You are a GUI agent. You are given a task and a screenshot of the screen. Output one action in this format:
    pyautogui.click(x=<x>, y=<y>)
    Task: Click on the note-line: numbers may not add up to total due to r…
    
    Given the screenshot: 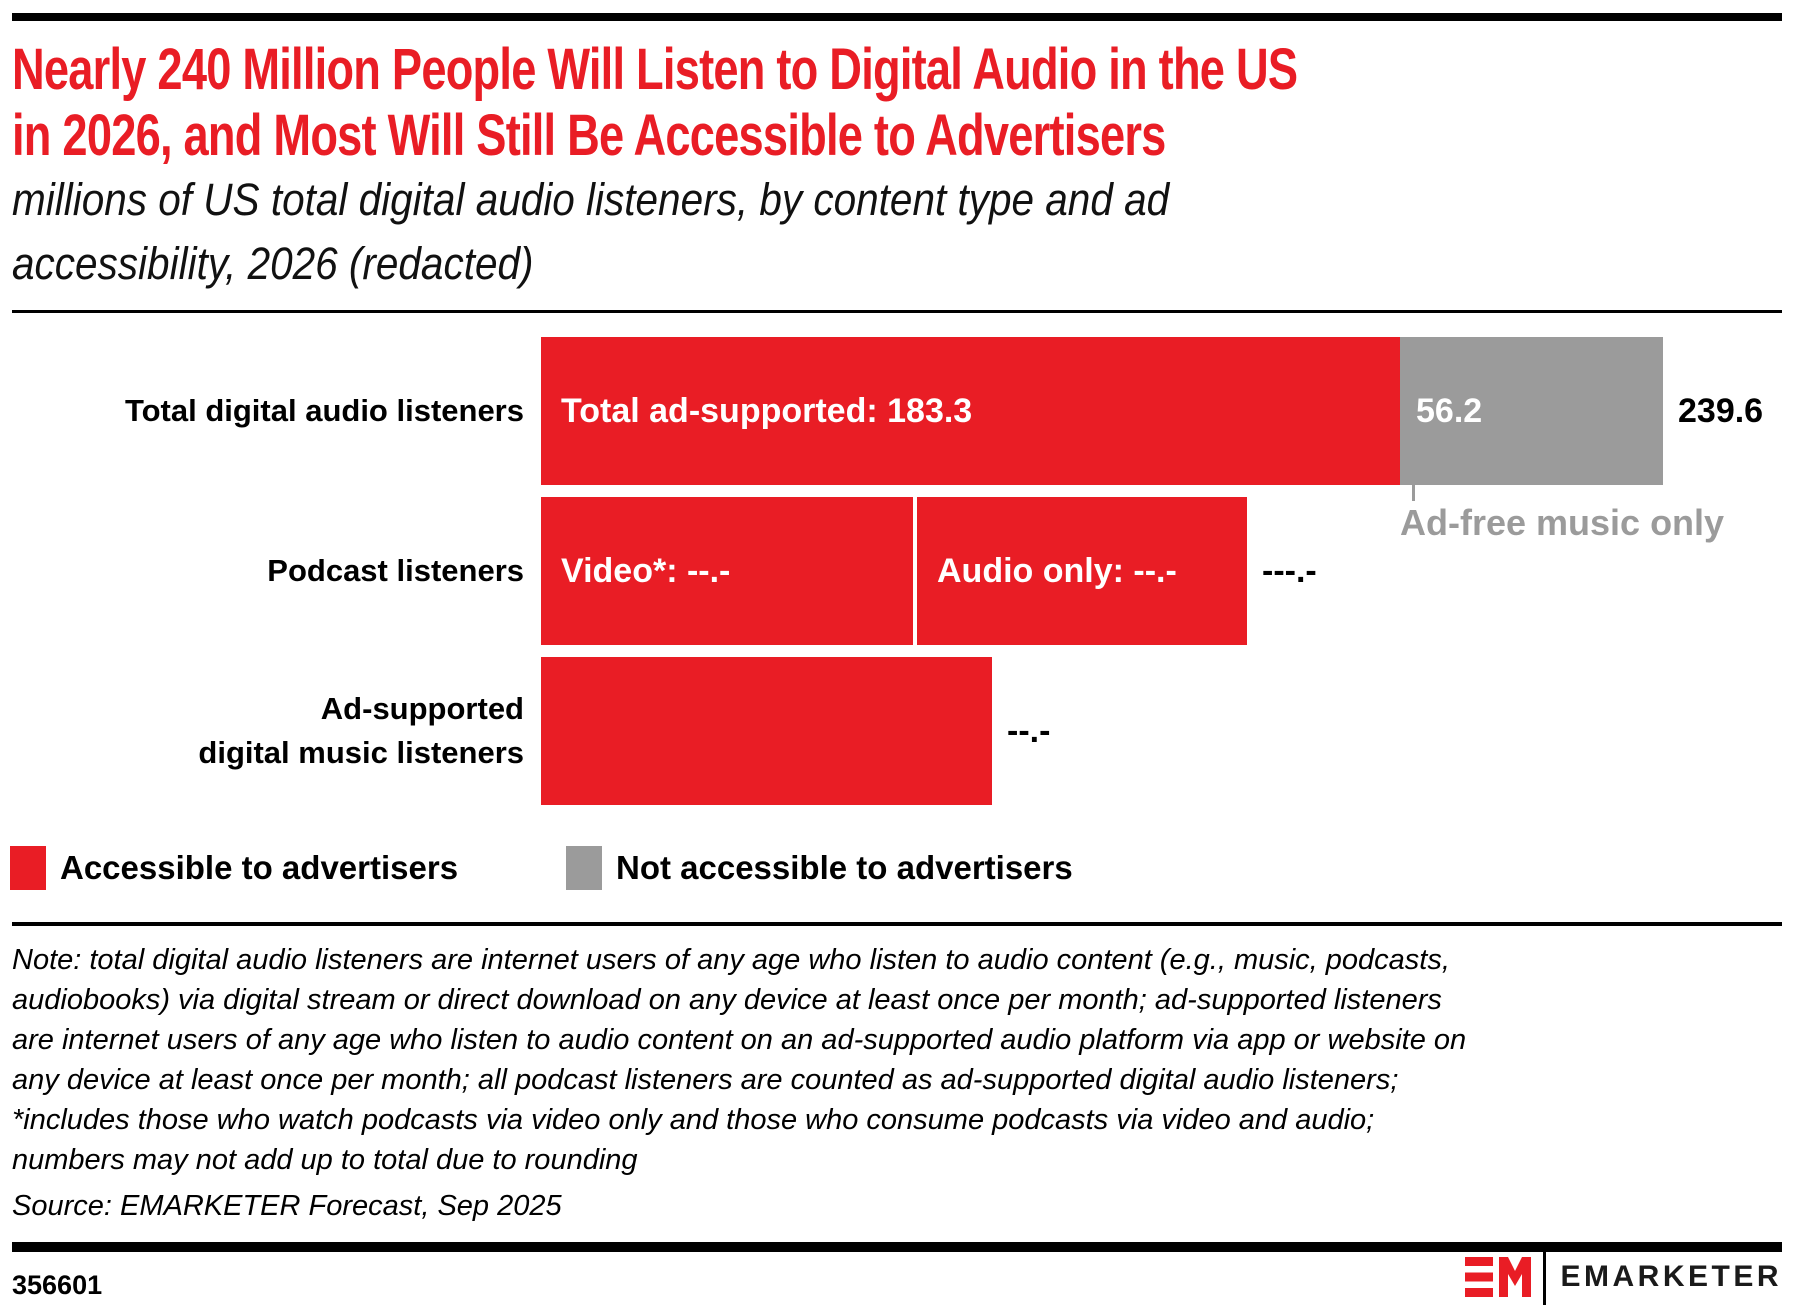 What is the action you would take?
    pyautogui.click(x=325, y=1160)
    